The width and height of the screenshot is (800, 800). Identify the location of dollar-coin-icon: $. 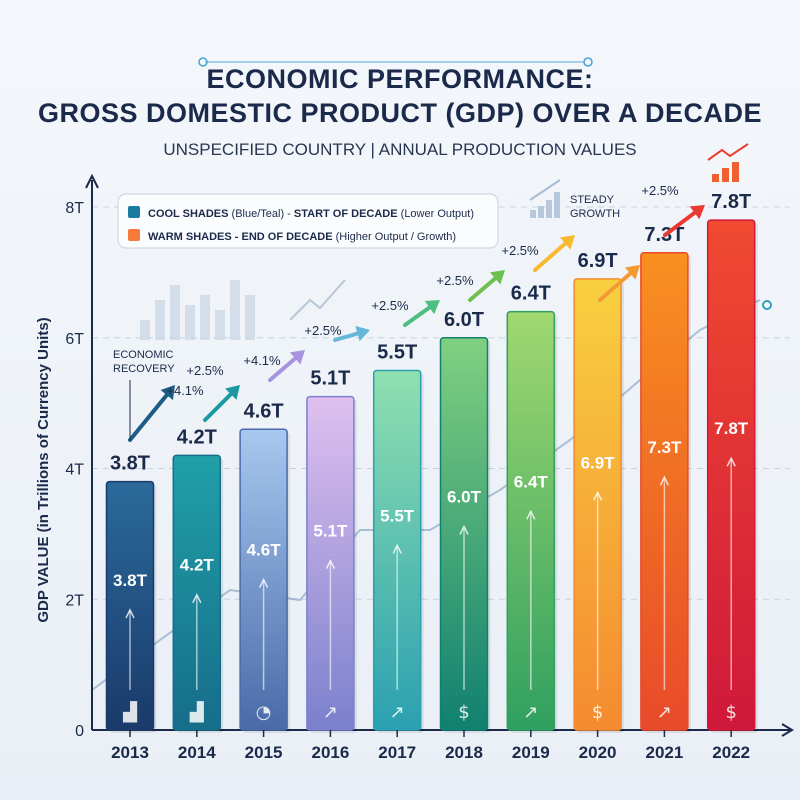
(597, 712).